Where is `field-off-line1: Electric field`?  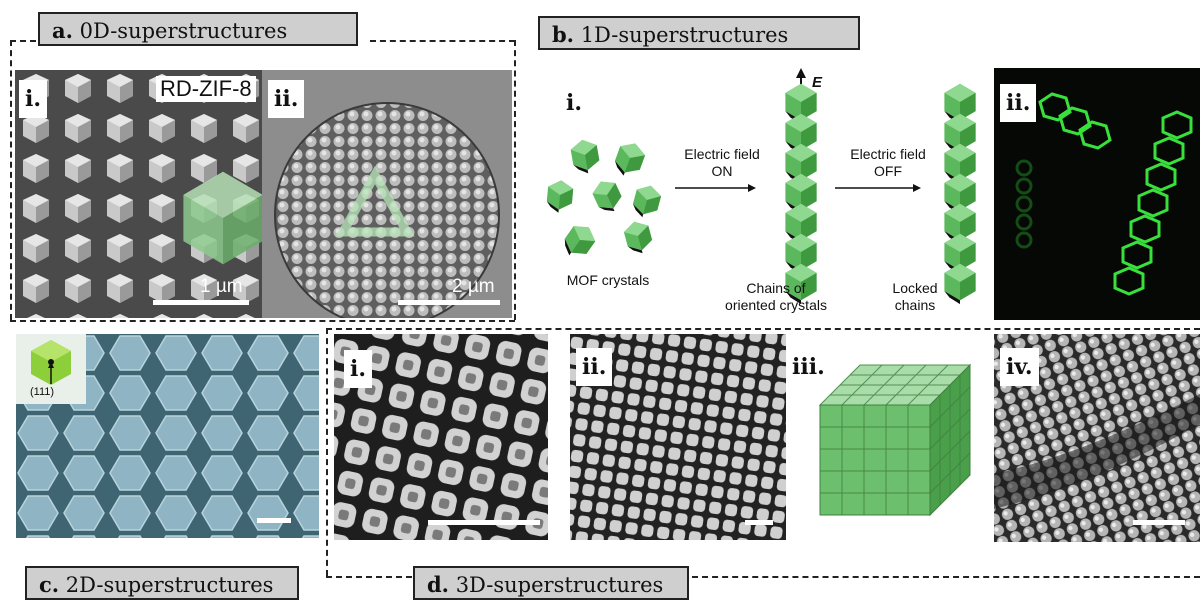 field-off-line1: Electric field is located at coordinates (888, 154).